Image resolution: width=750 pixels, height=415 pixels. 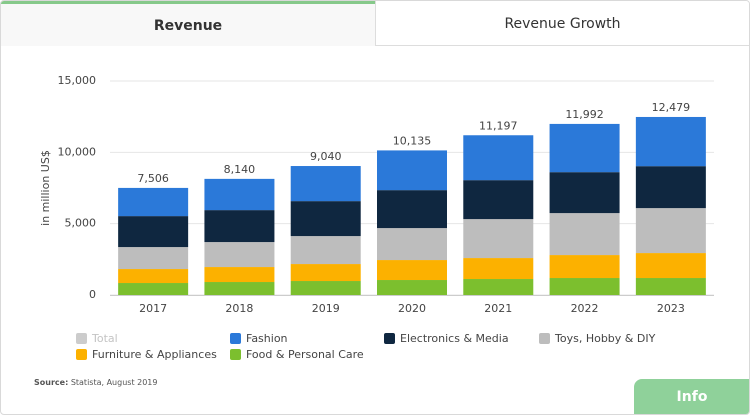 What do you see at coordinates (454, 338) in the screenshot?
I see `legend-label: Electronics & Media` at bounding box center [454, 338].